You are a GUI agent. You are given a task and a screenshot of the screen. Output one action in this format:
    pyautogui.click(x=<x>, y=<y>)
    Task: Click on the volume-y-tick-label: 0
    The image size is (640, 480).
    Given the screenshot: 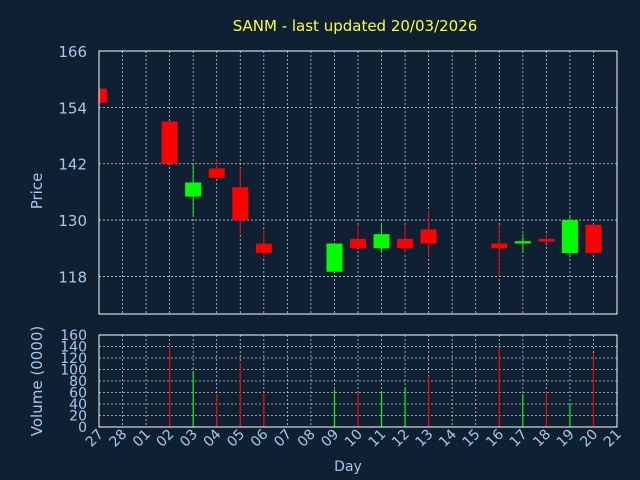 What is the action you would take?
    pyautogui.click(x=82, y=428)
    